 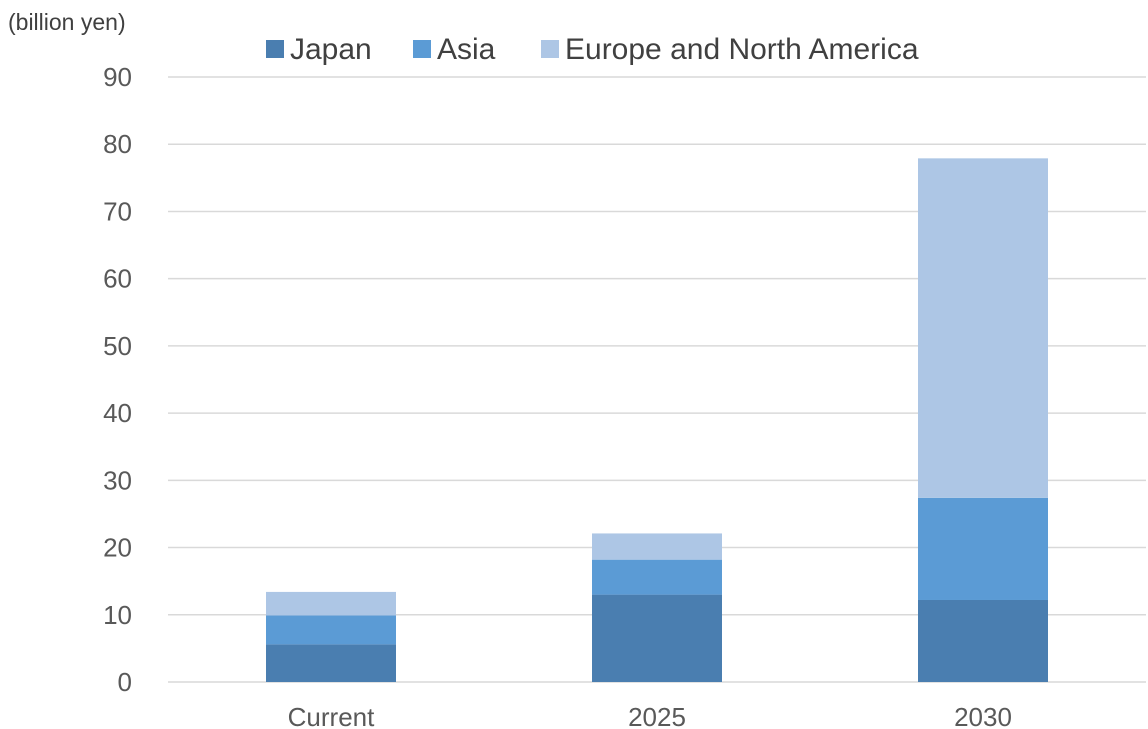 What do you see at coordinates (117, 413) in the screenshot?
I see `y-tick-label: 40` at bounding box center [117, 413].